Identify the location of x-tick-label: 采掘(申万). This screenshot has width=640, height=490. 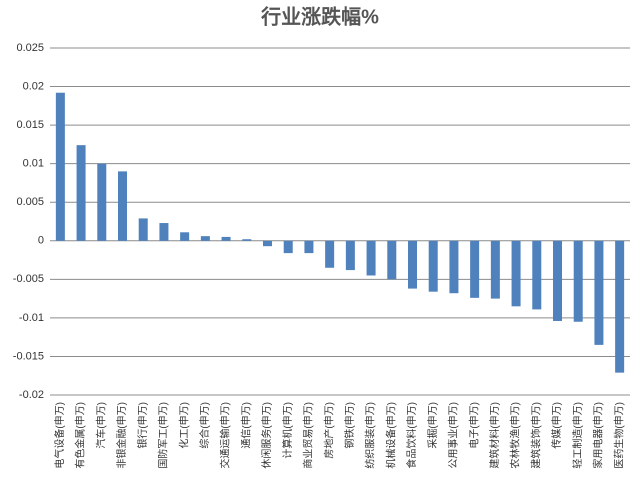
(432, 425).